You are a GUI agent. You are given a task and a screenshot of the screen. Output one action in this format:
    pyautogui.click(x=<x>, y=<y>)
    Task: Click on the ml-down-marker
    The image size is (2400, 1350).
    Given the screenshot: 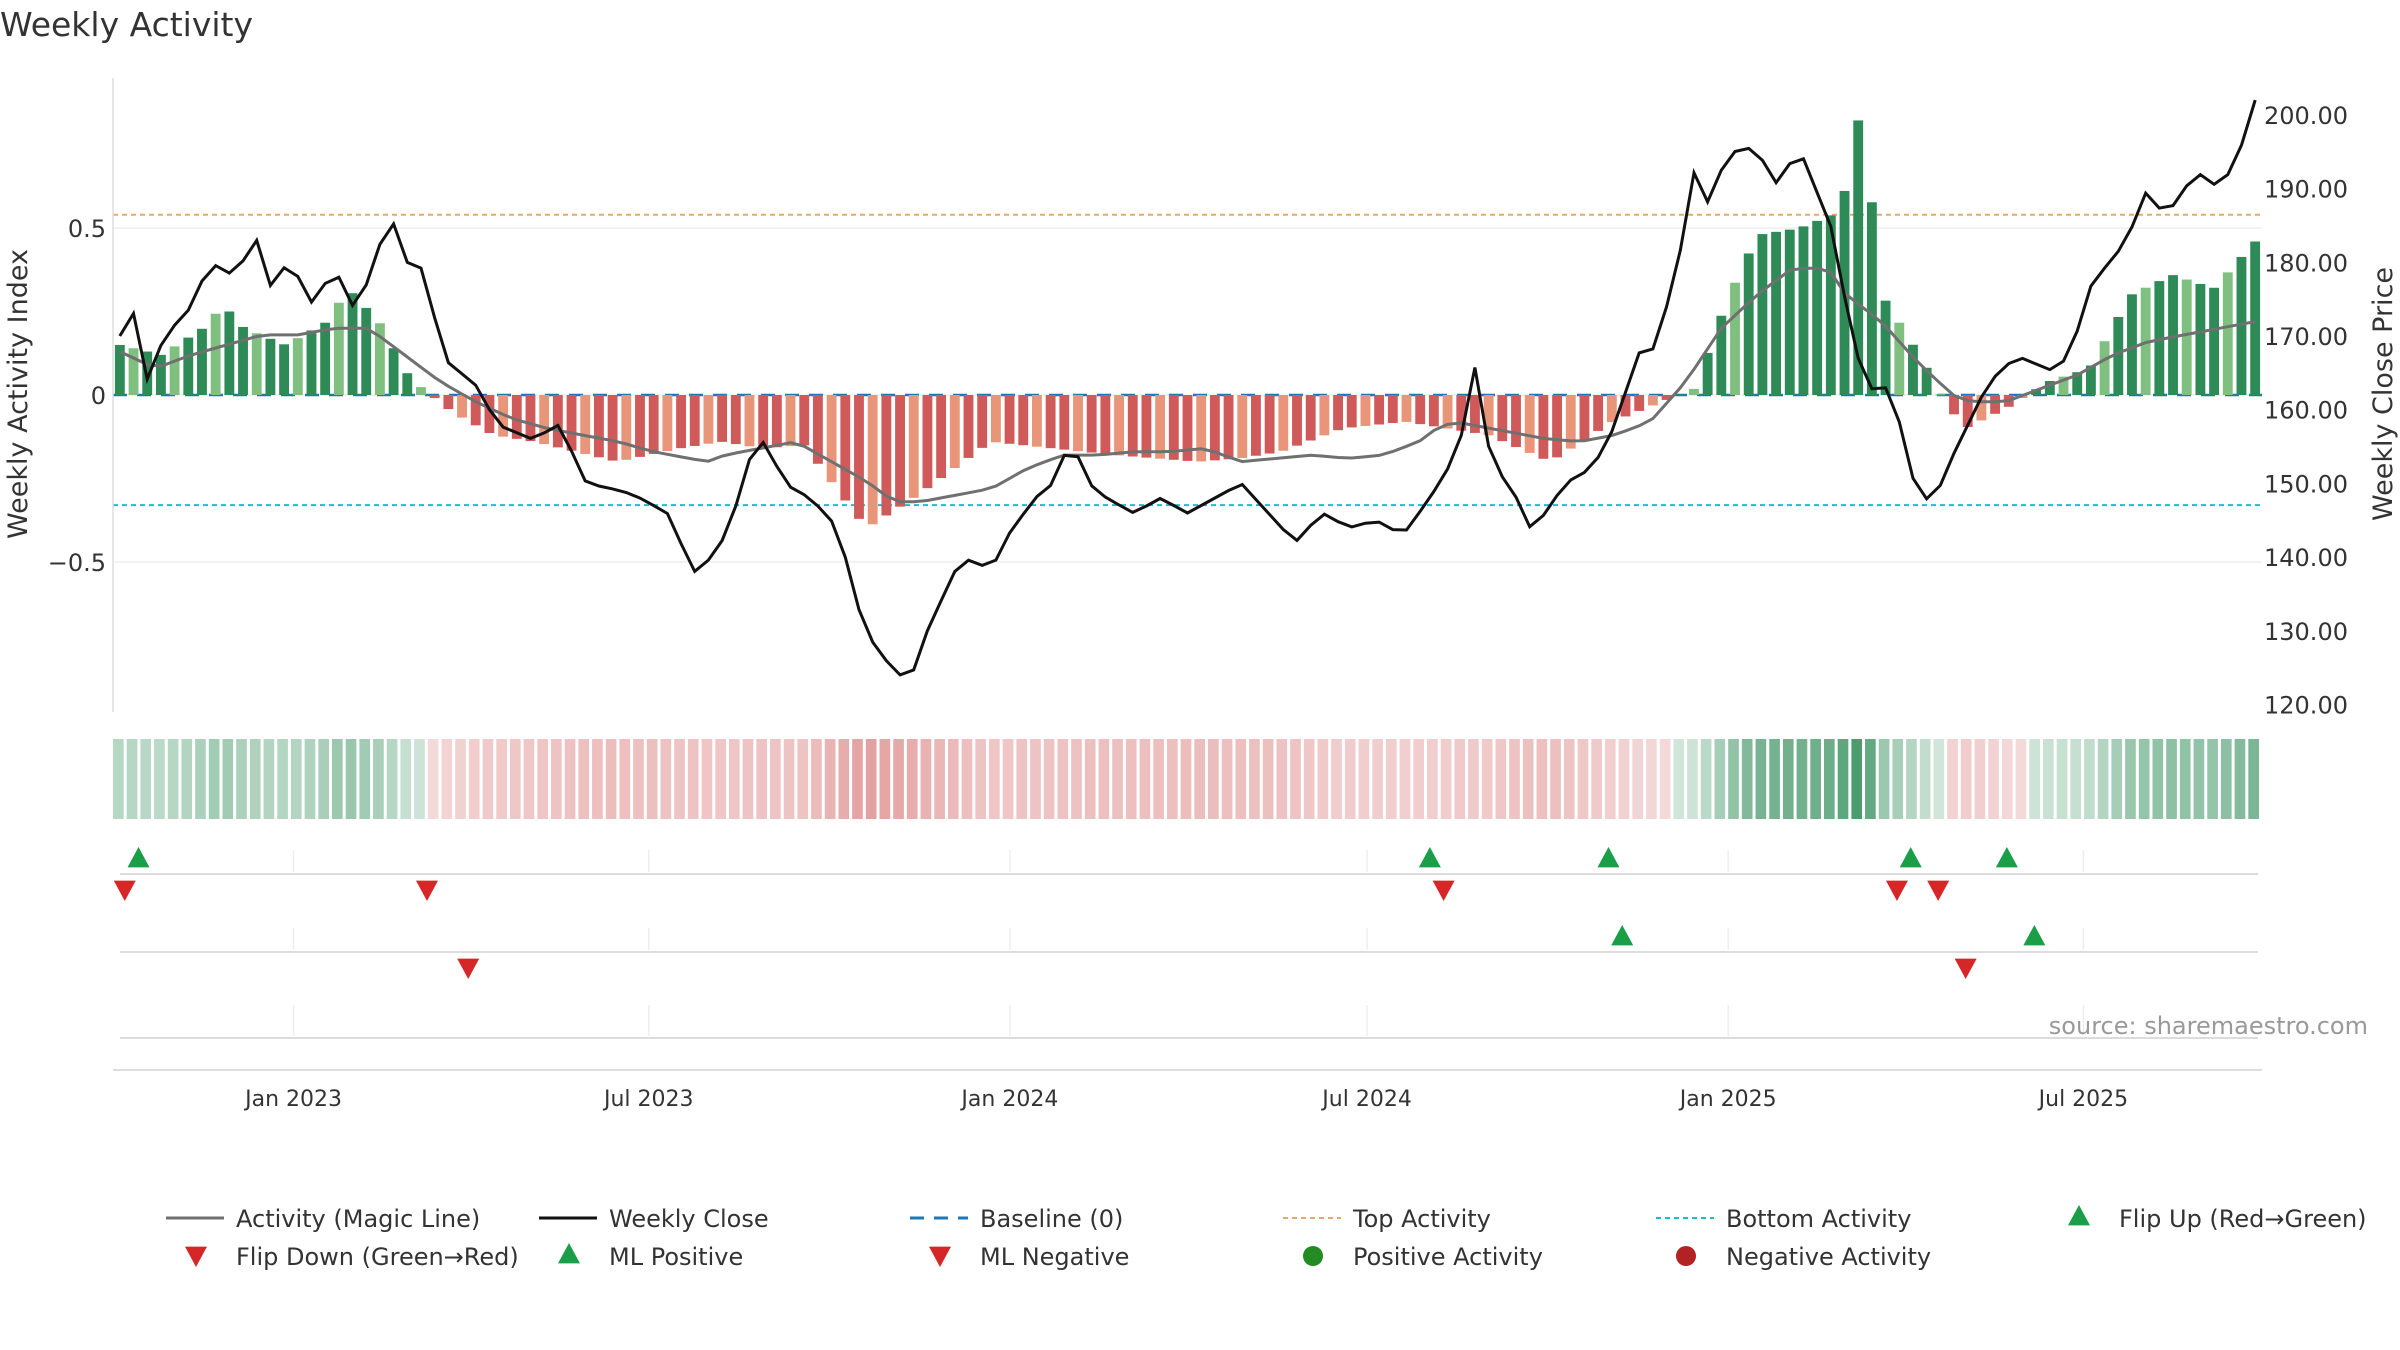 What is the action you would take?
    pyautogui.click(x=1965, y=968)
    